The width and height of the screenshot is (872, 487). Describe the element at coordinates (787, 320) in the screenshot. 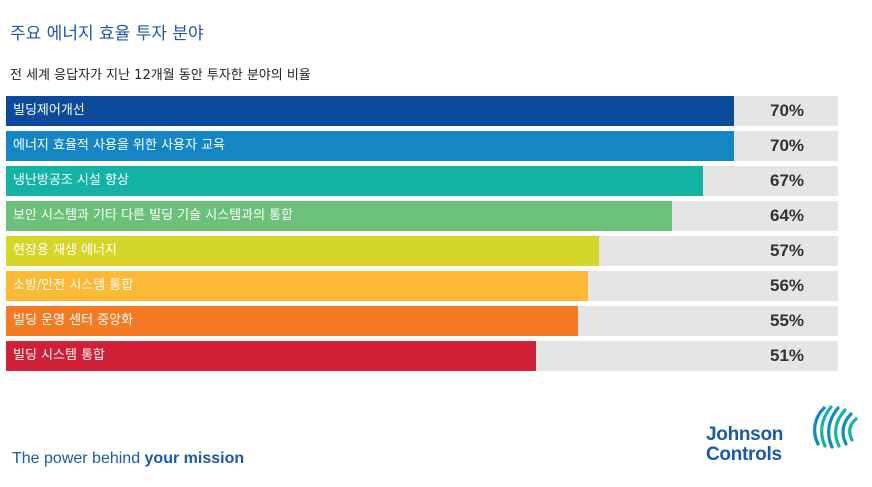

I see `bar-value-label: 55%` at that location.